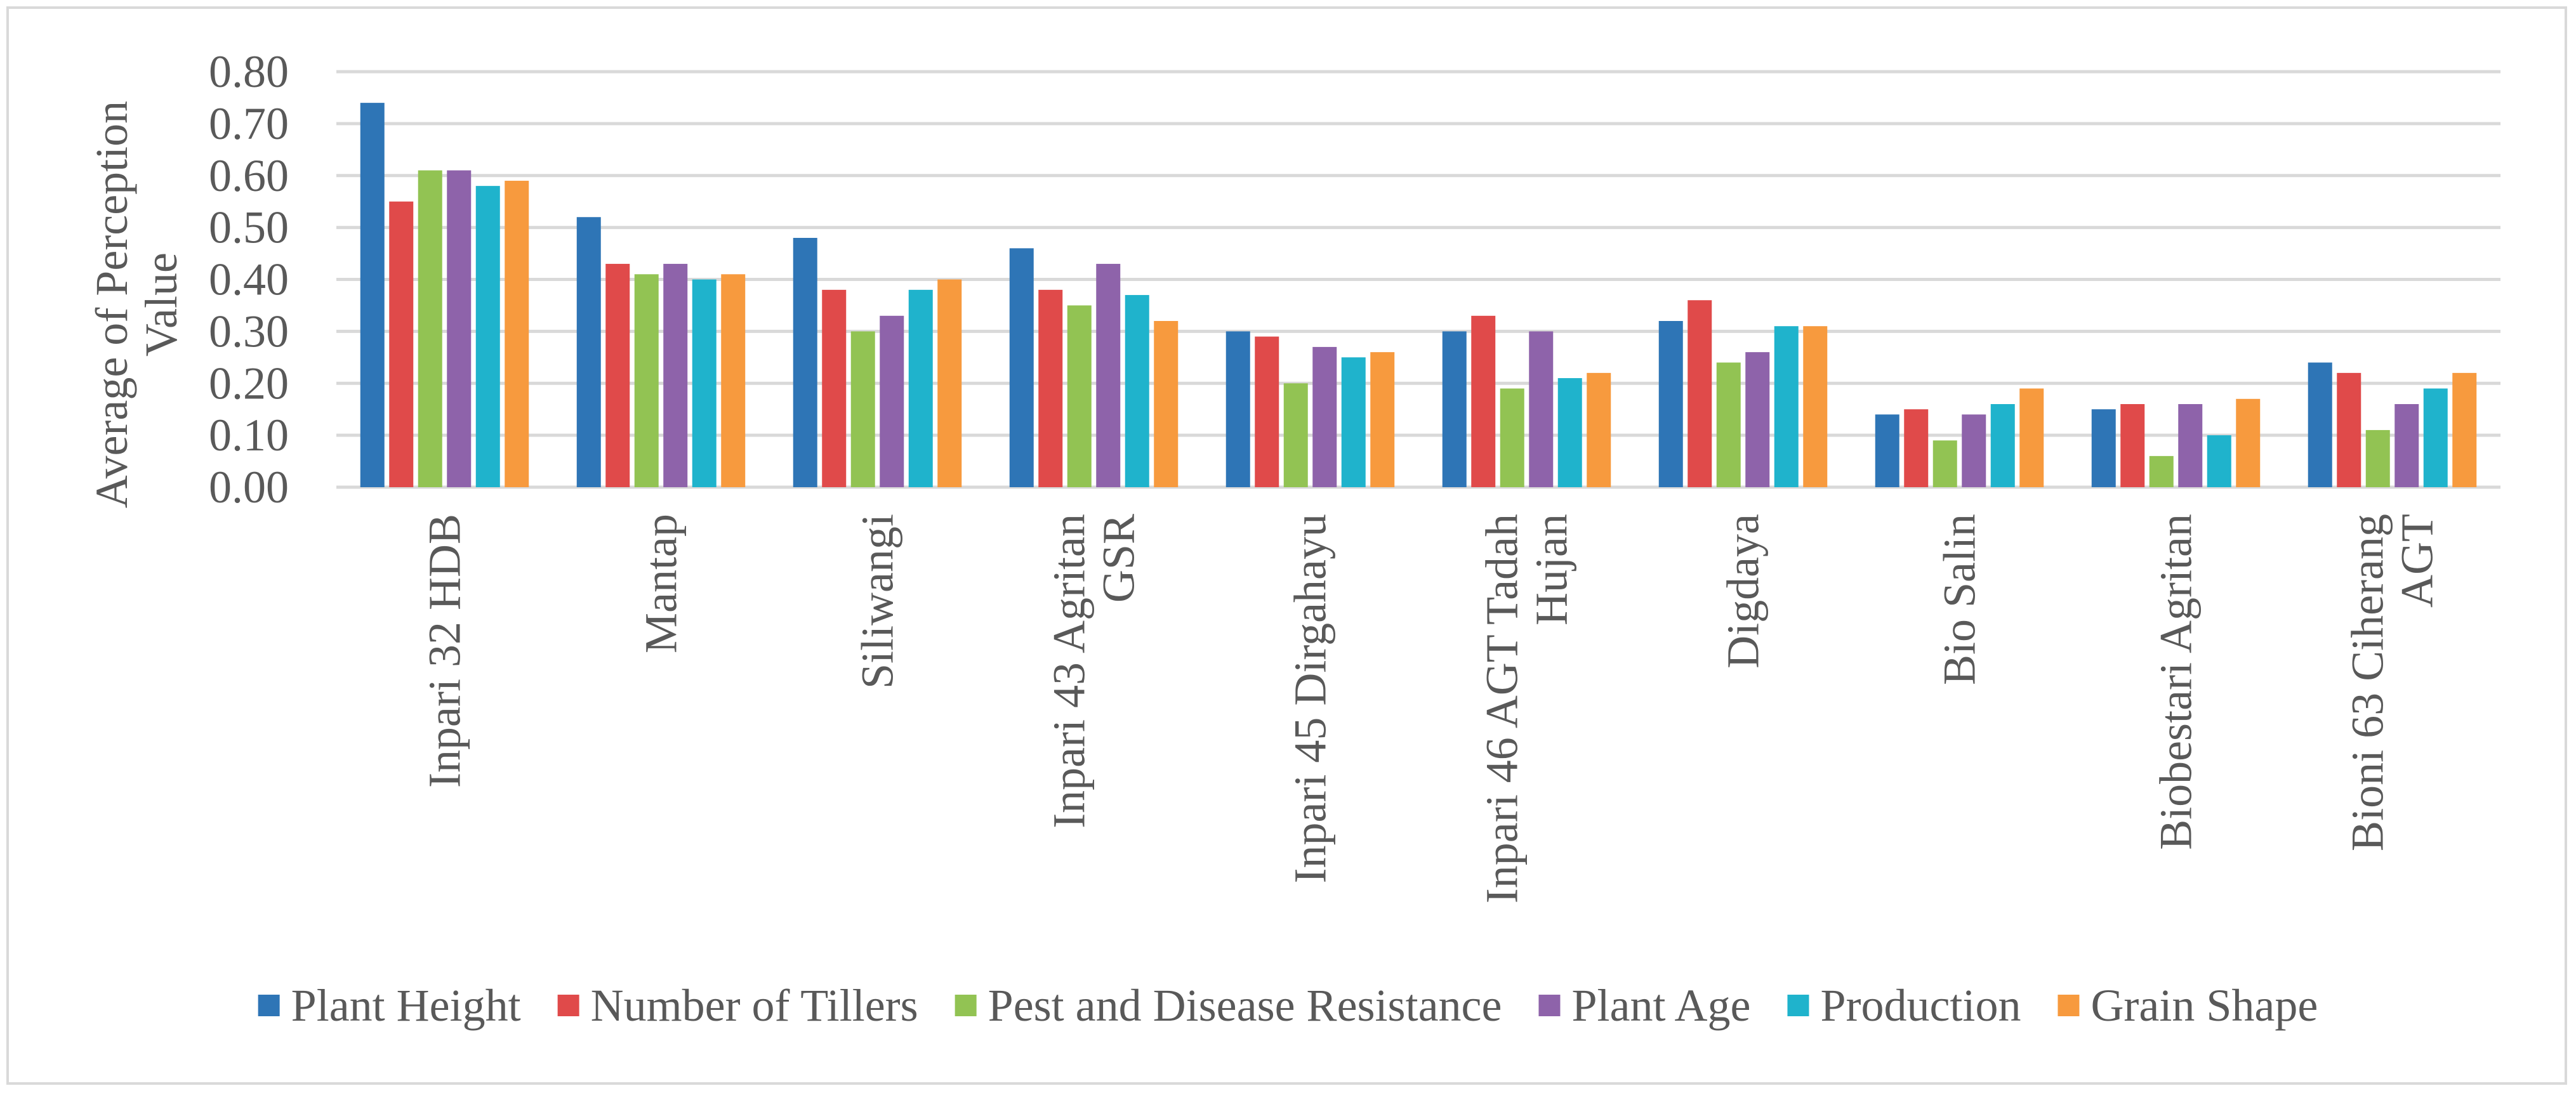 The width and height of the screenshot is (2576, 1093). I want to click on category-label: Biobestari Agritan, so click(2176, 682).